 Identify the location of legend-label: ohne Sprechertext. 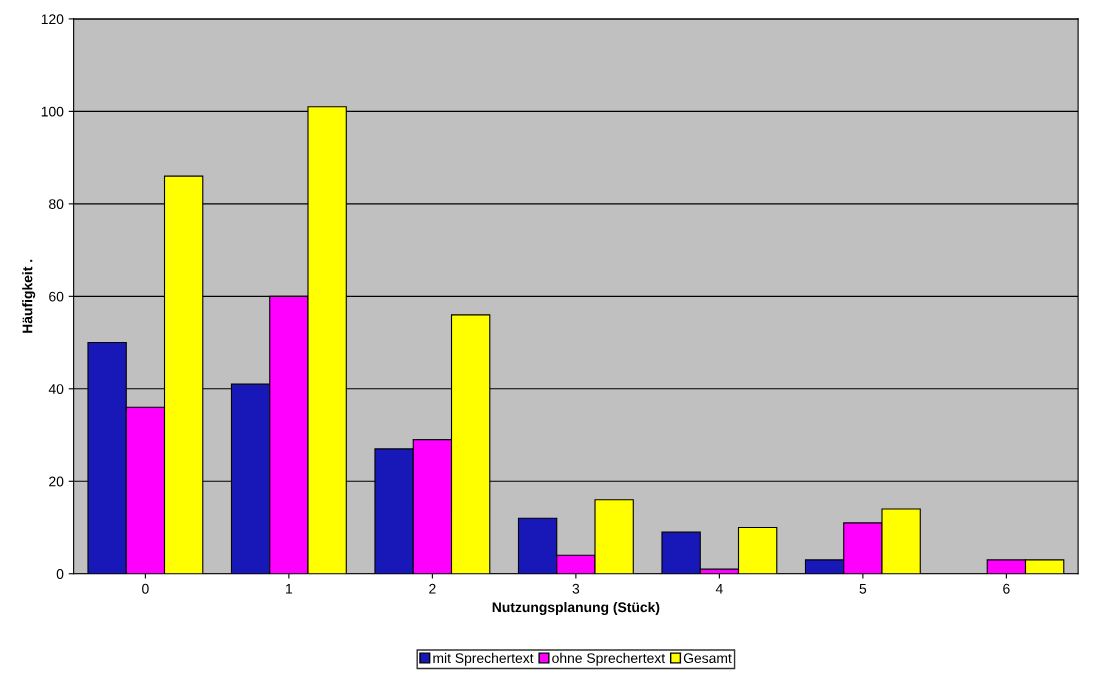
(609, 659).